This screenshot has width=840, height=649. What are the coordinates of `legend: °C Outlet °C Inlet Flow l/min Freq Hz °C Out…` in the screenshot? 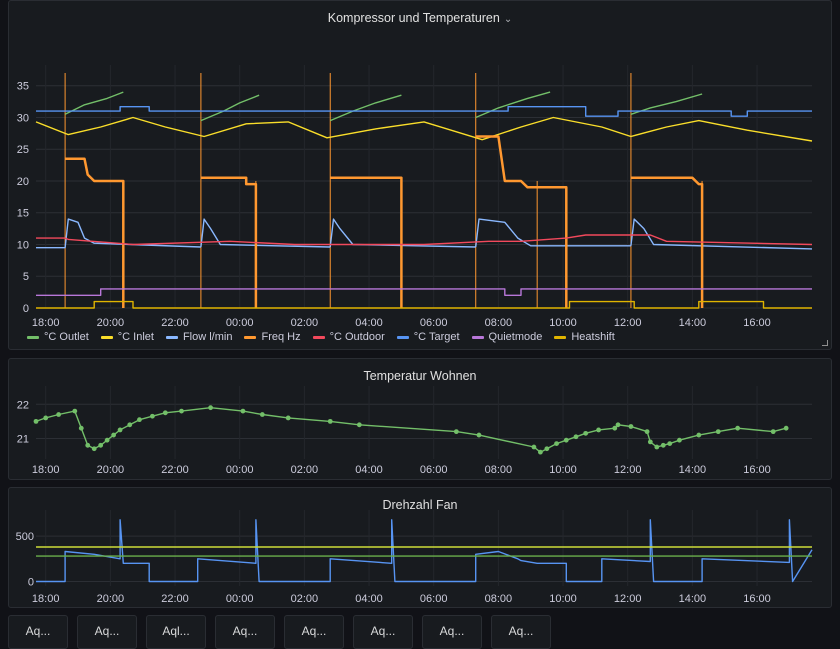 It's located at (327, 337).